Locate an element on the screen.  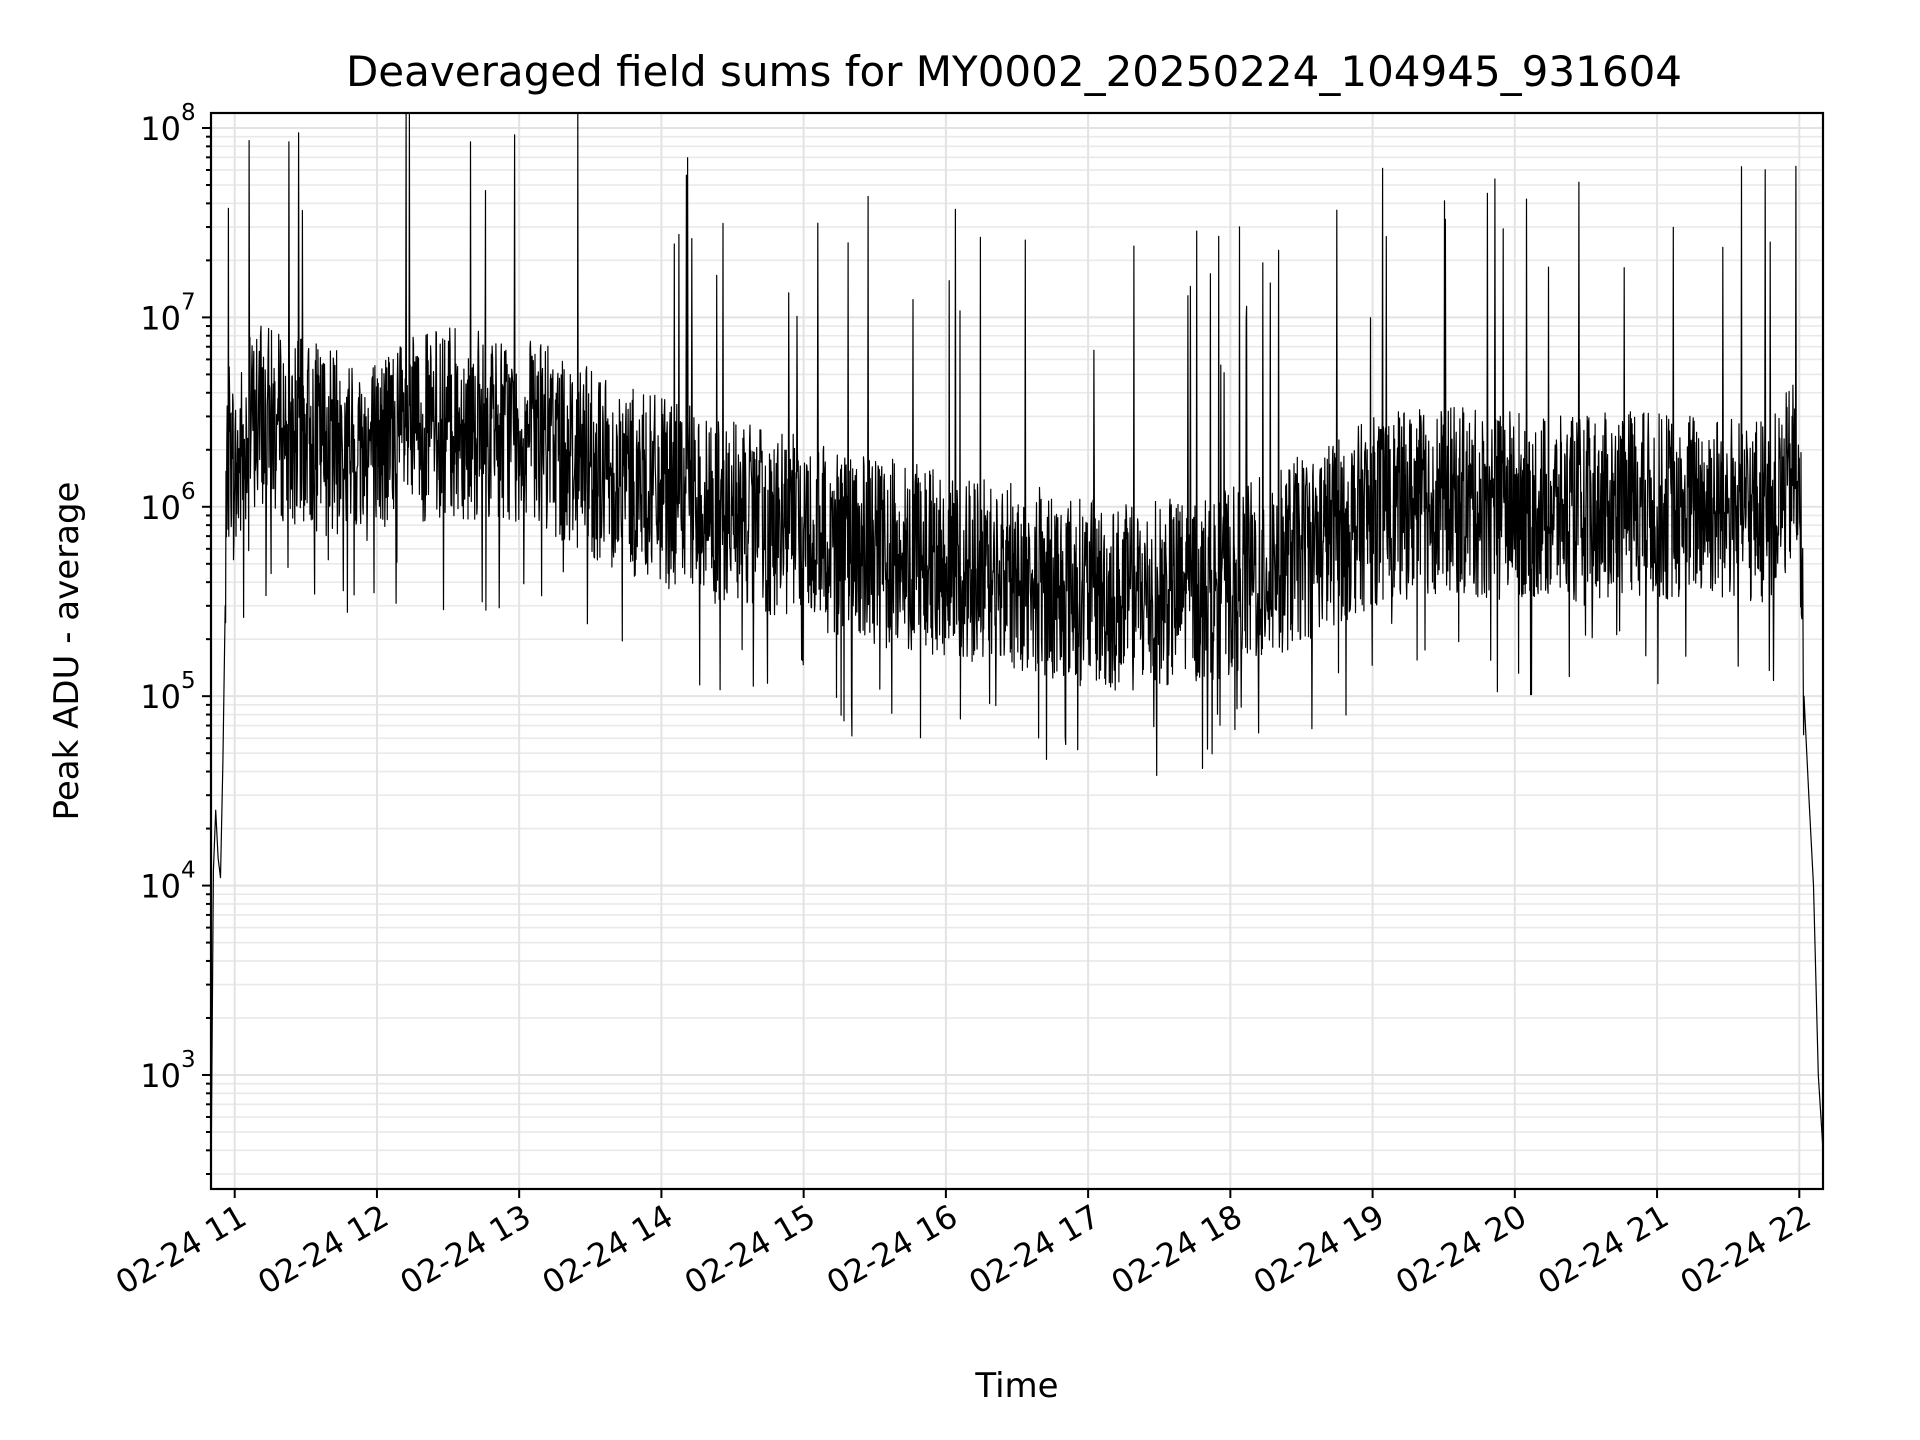
y-tick-exponent: 7 is located at coordinates (188, 302).